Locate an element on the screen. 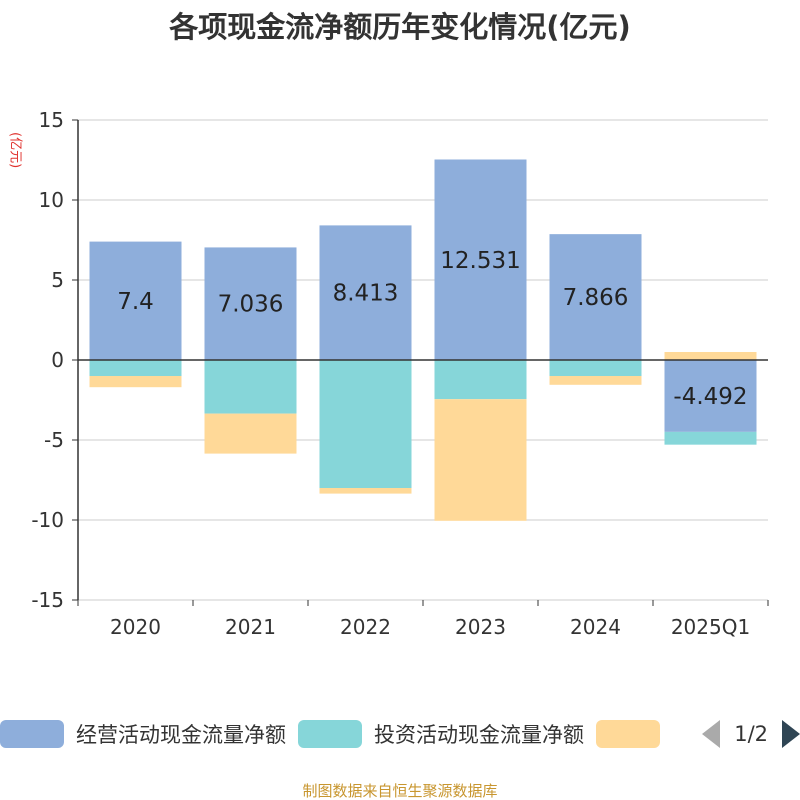 The image size is (800, 800). bar-financing-2021 is located at coordinates (250, 433).